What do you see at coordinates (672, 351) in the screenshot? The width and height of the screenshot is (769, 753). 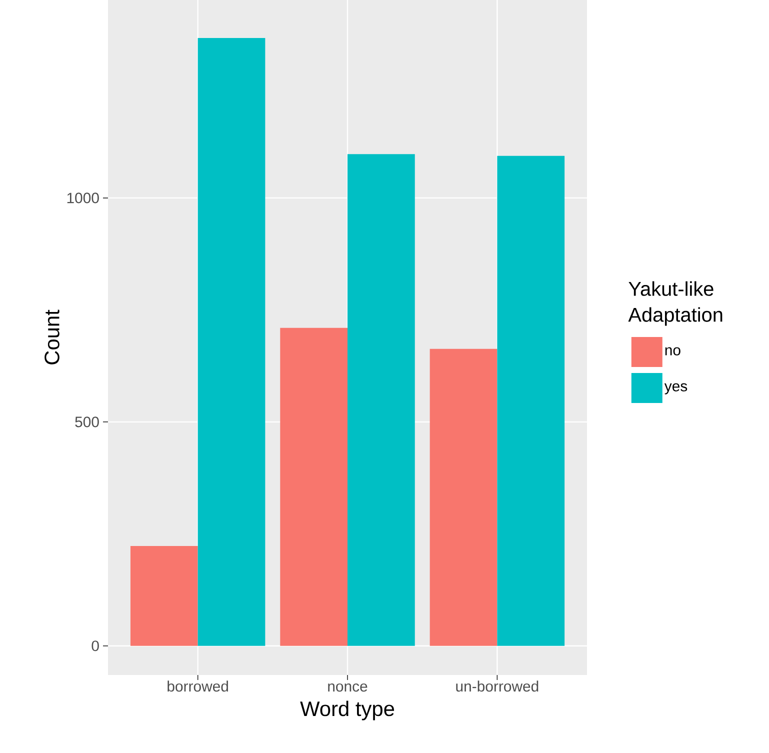 I see `legend-label: no` at bounding box center [672, 351].